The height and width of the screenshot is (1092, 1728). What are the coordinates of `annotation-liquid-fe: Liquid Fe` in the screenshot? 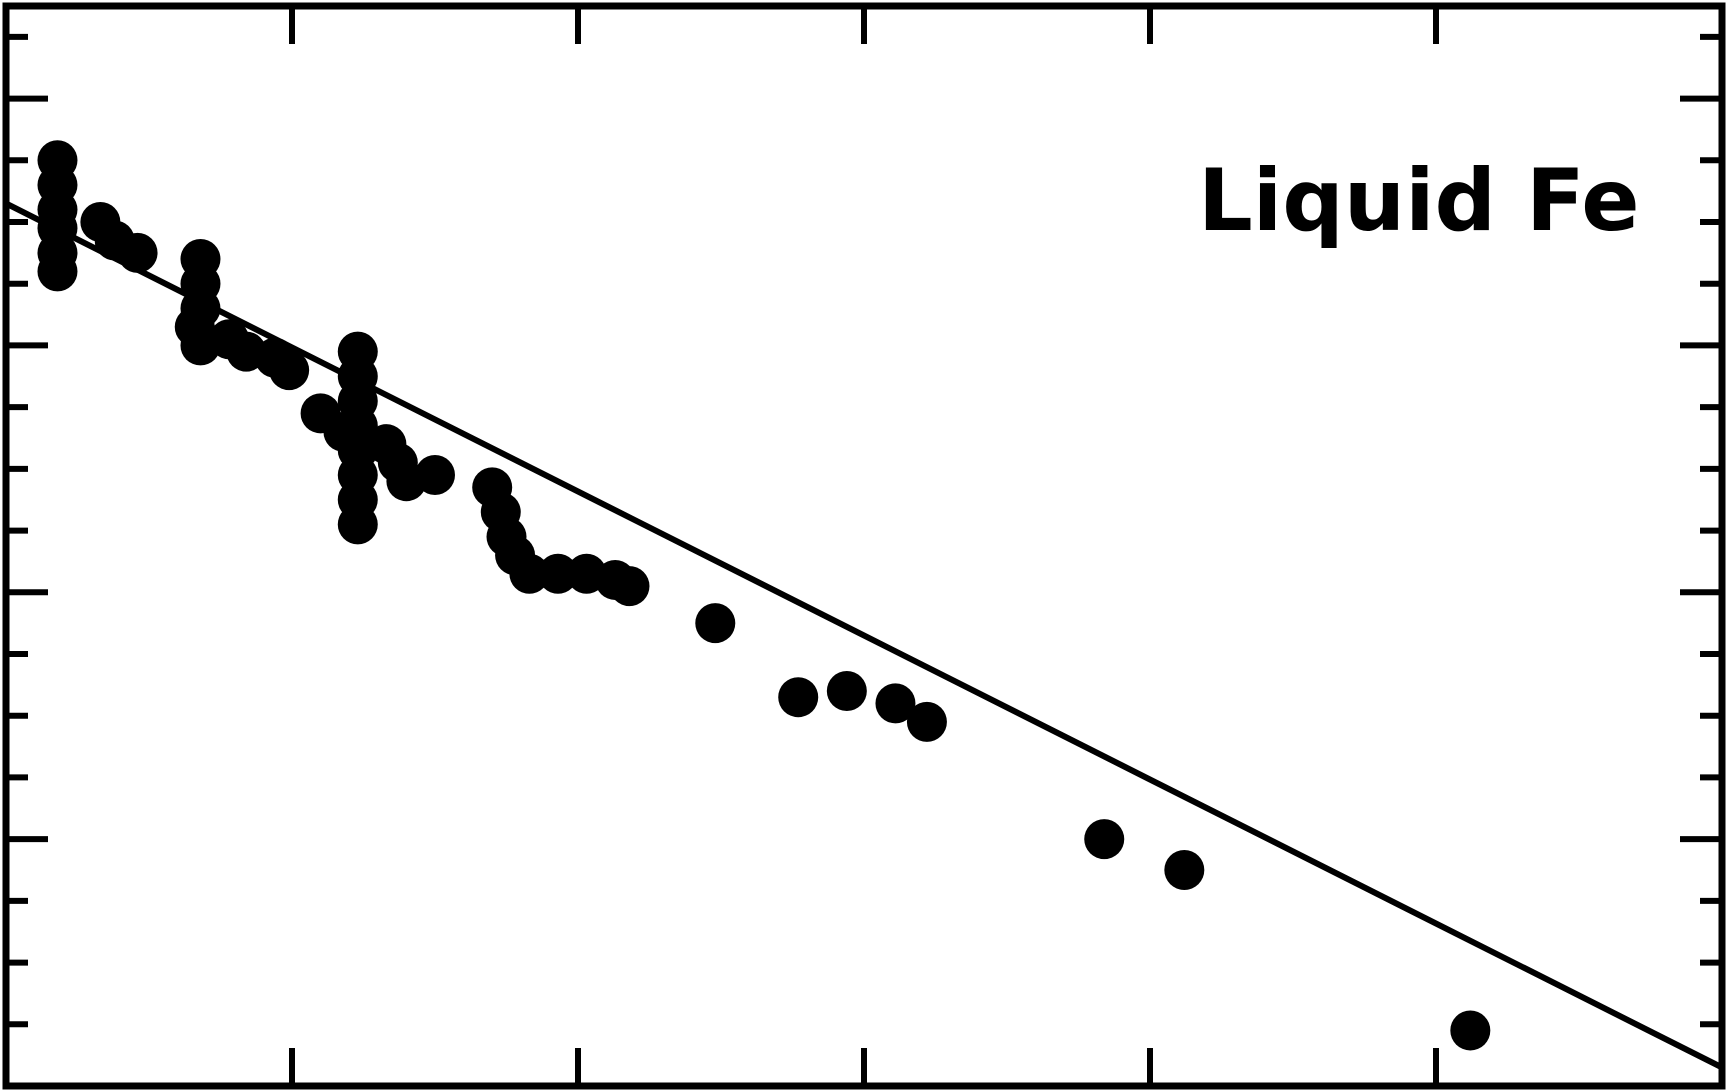 It's located at (1419, 201).